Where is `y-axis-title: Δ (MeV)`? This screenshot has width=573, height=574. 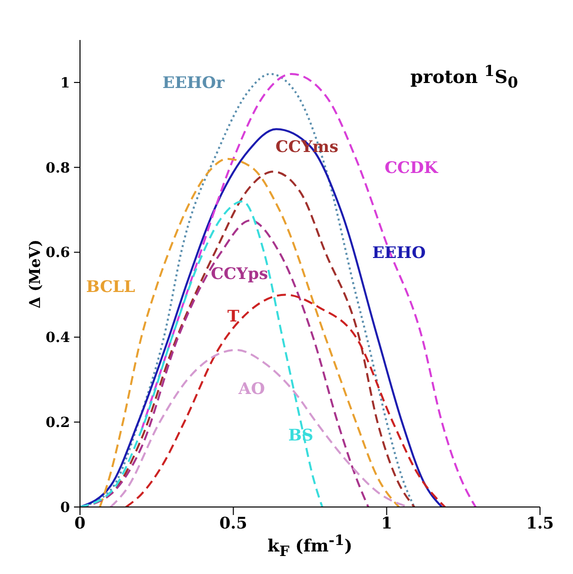
y-axis-title: Δ (MeV) is located at coordinates (35, 273).